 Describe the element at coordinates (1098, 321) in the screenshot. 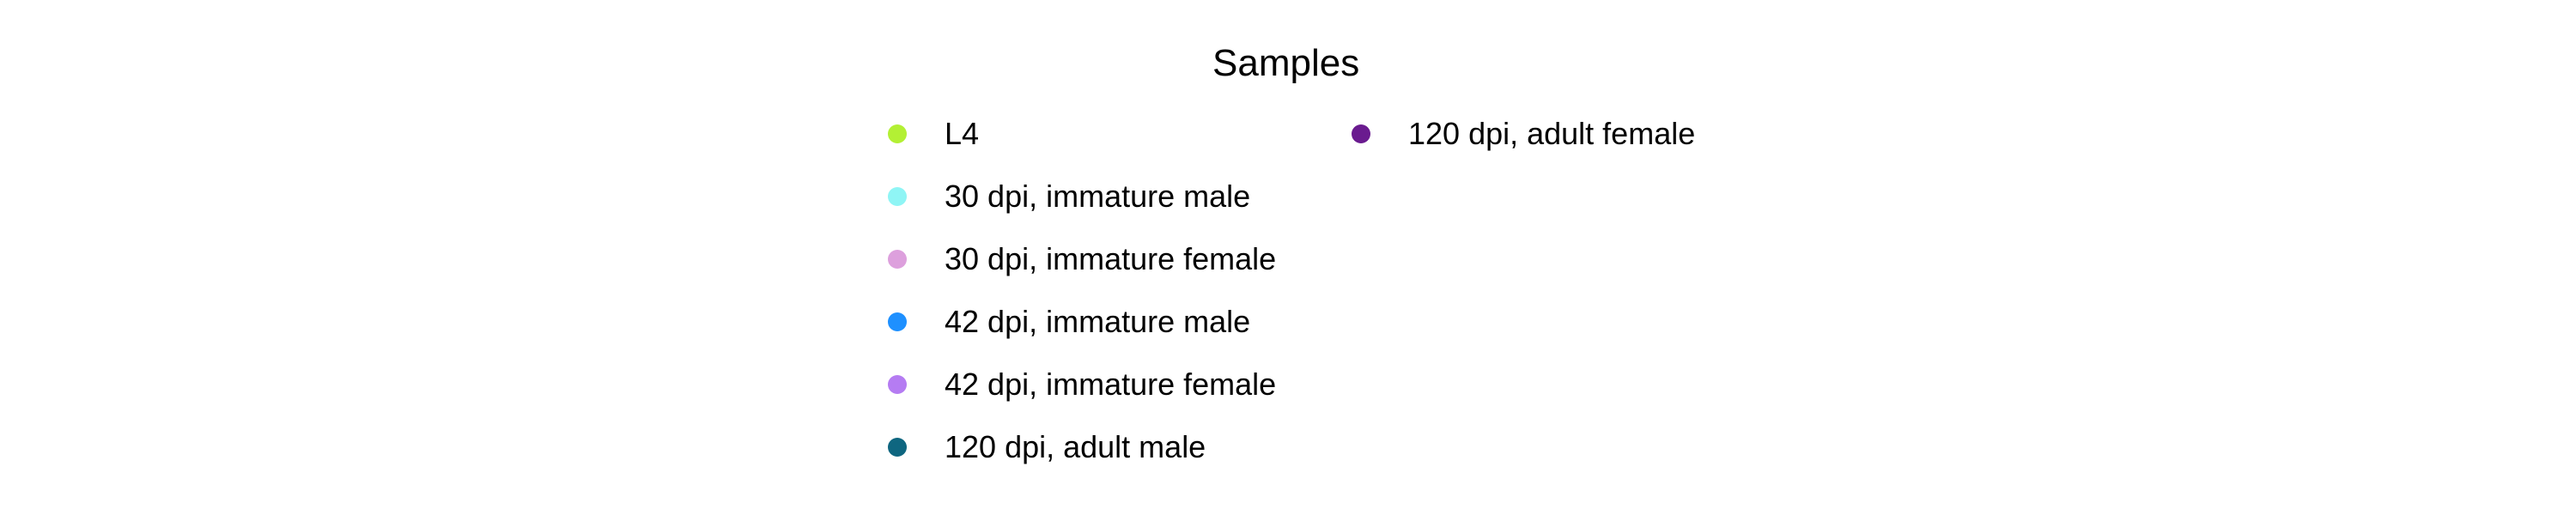

I see `legend-label: 42 dpi, immature male` at that location.